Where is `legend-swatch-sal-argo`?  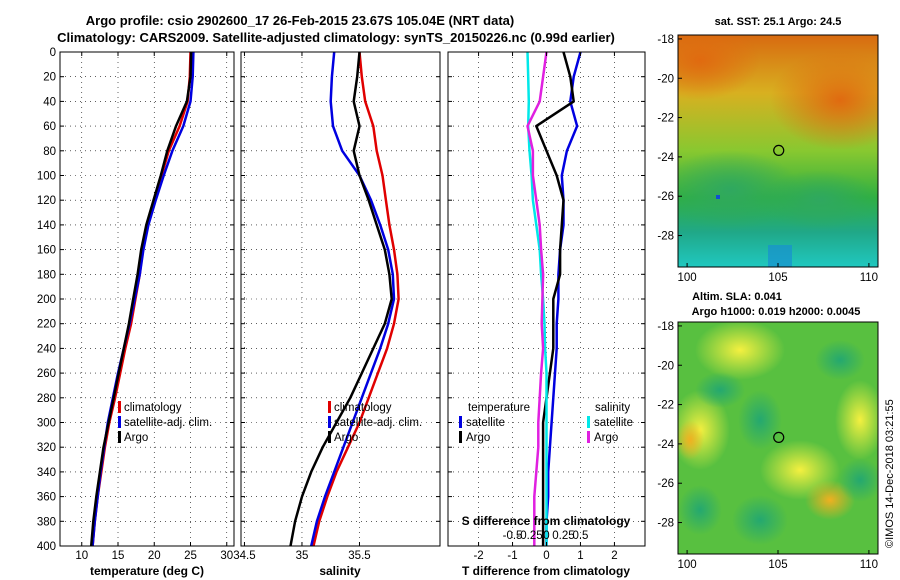
legend-swatch-sal-argo is located at coordinates (588, 437).